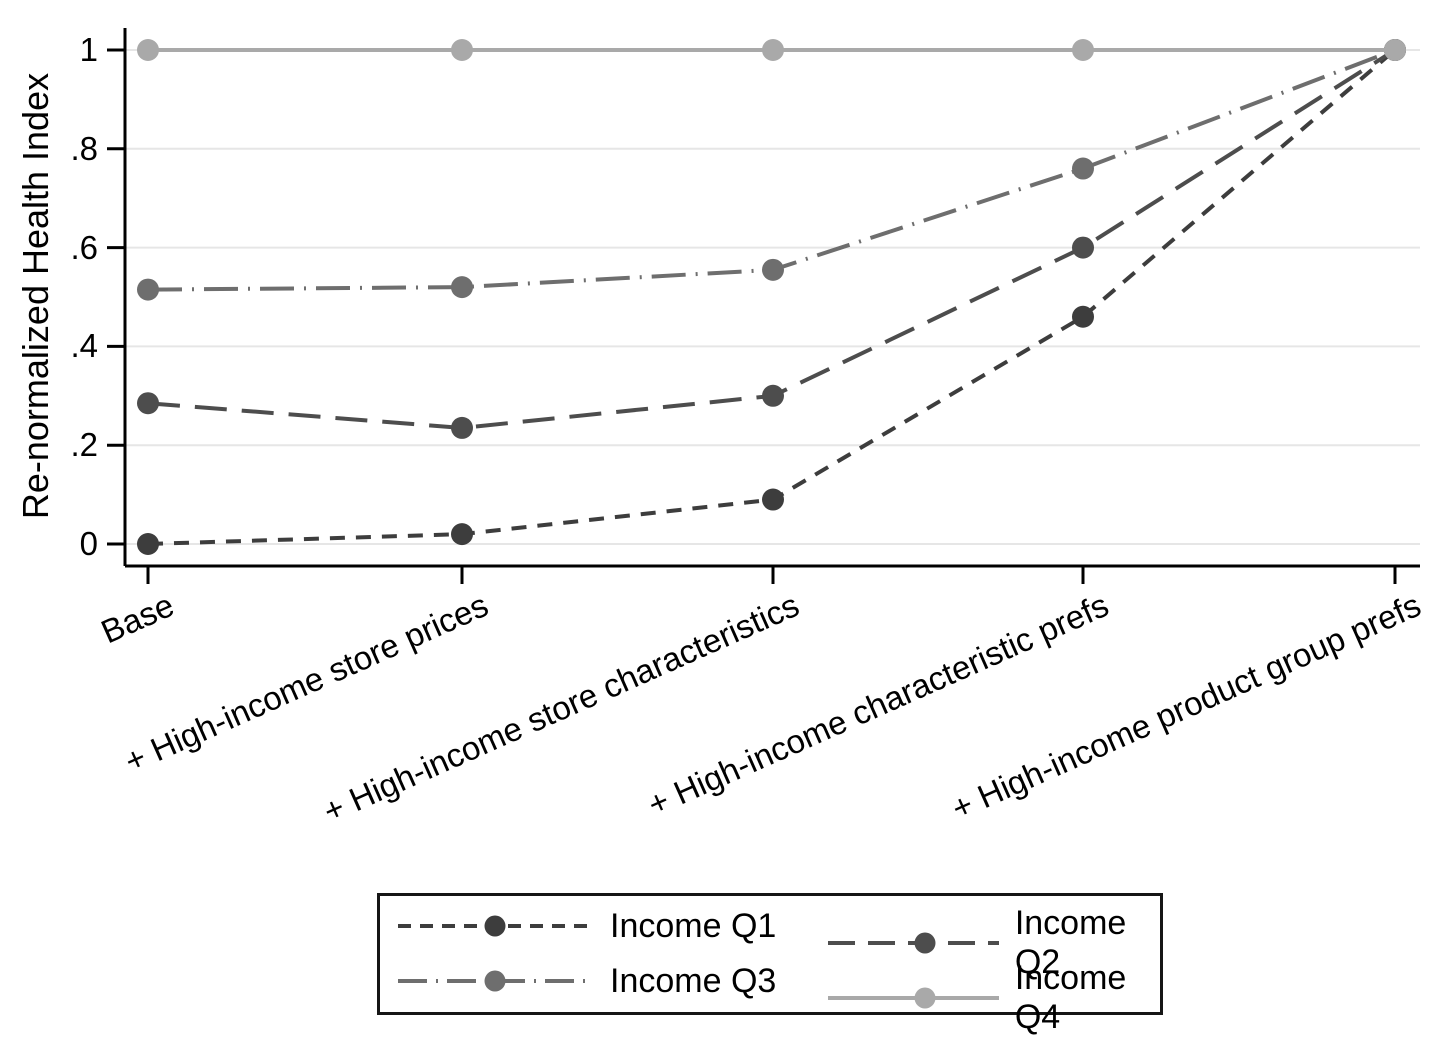 This screenshot has width=1449, height=1038. I want to click on legend-item-income-q1: Income Q1, so click(586, 926).